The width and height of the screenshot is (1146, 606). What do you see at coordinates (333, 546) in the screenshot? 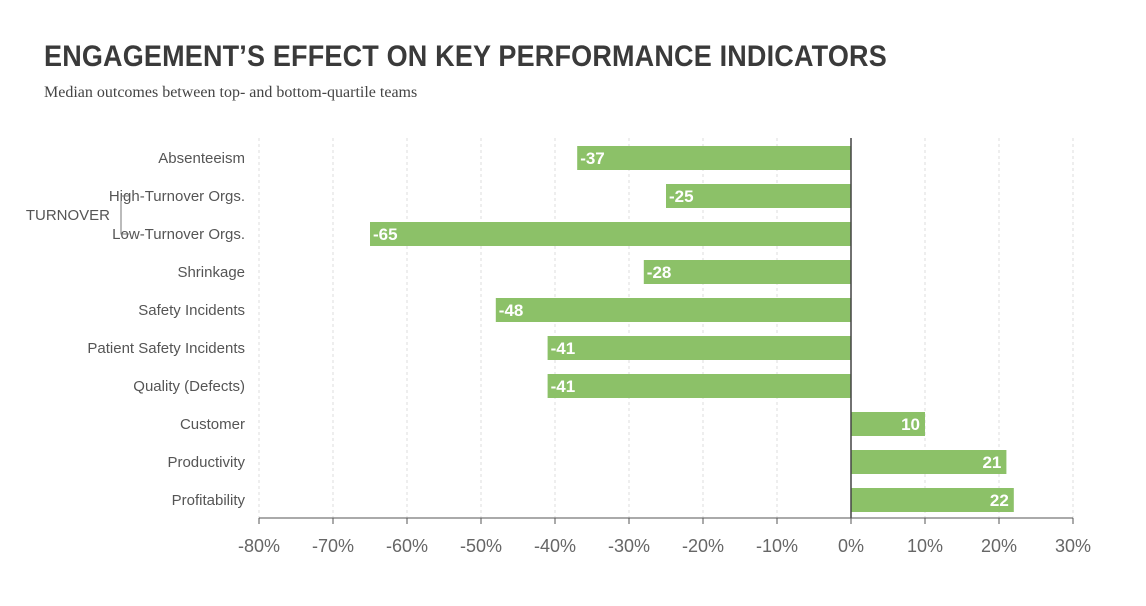
I see `x-tick-label: -70%` at bounding box center [333, 546].